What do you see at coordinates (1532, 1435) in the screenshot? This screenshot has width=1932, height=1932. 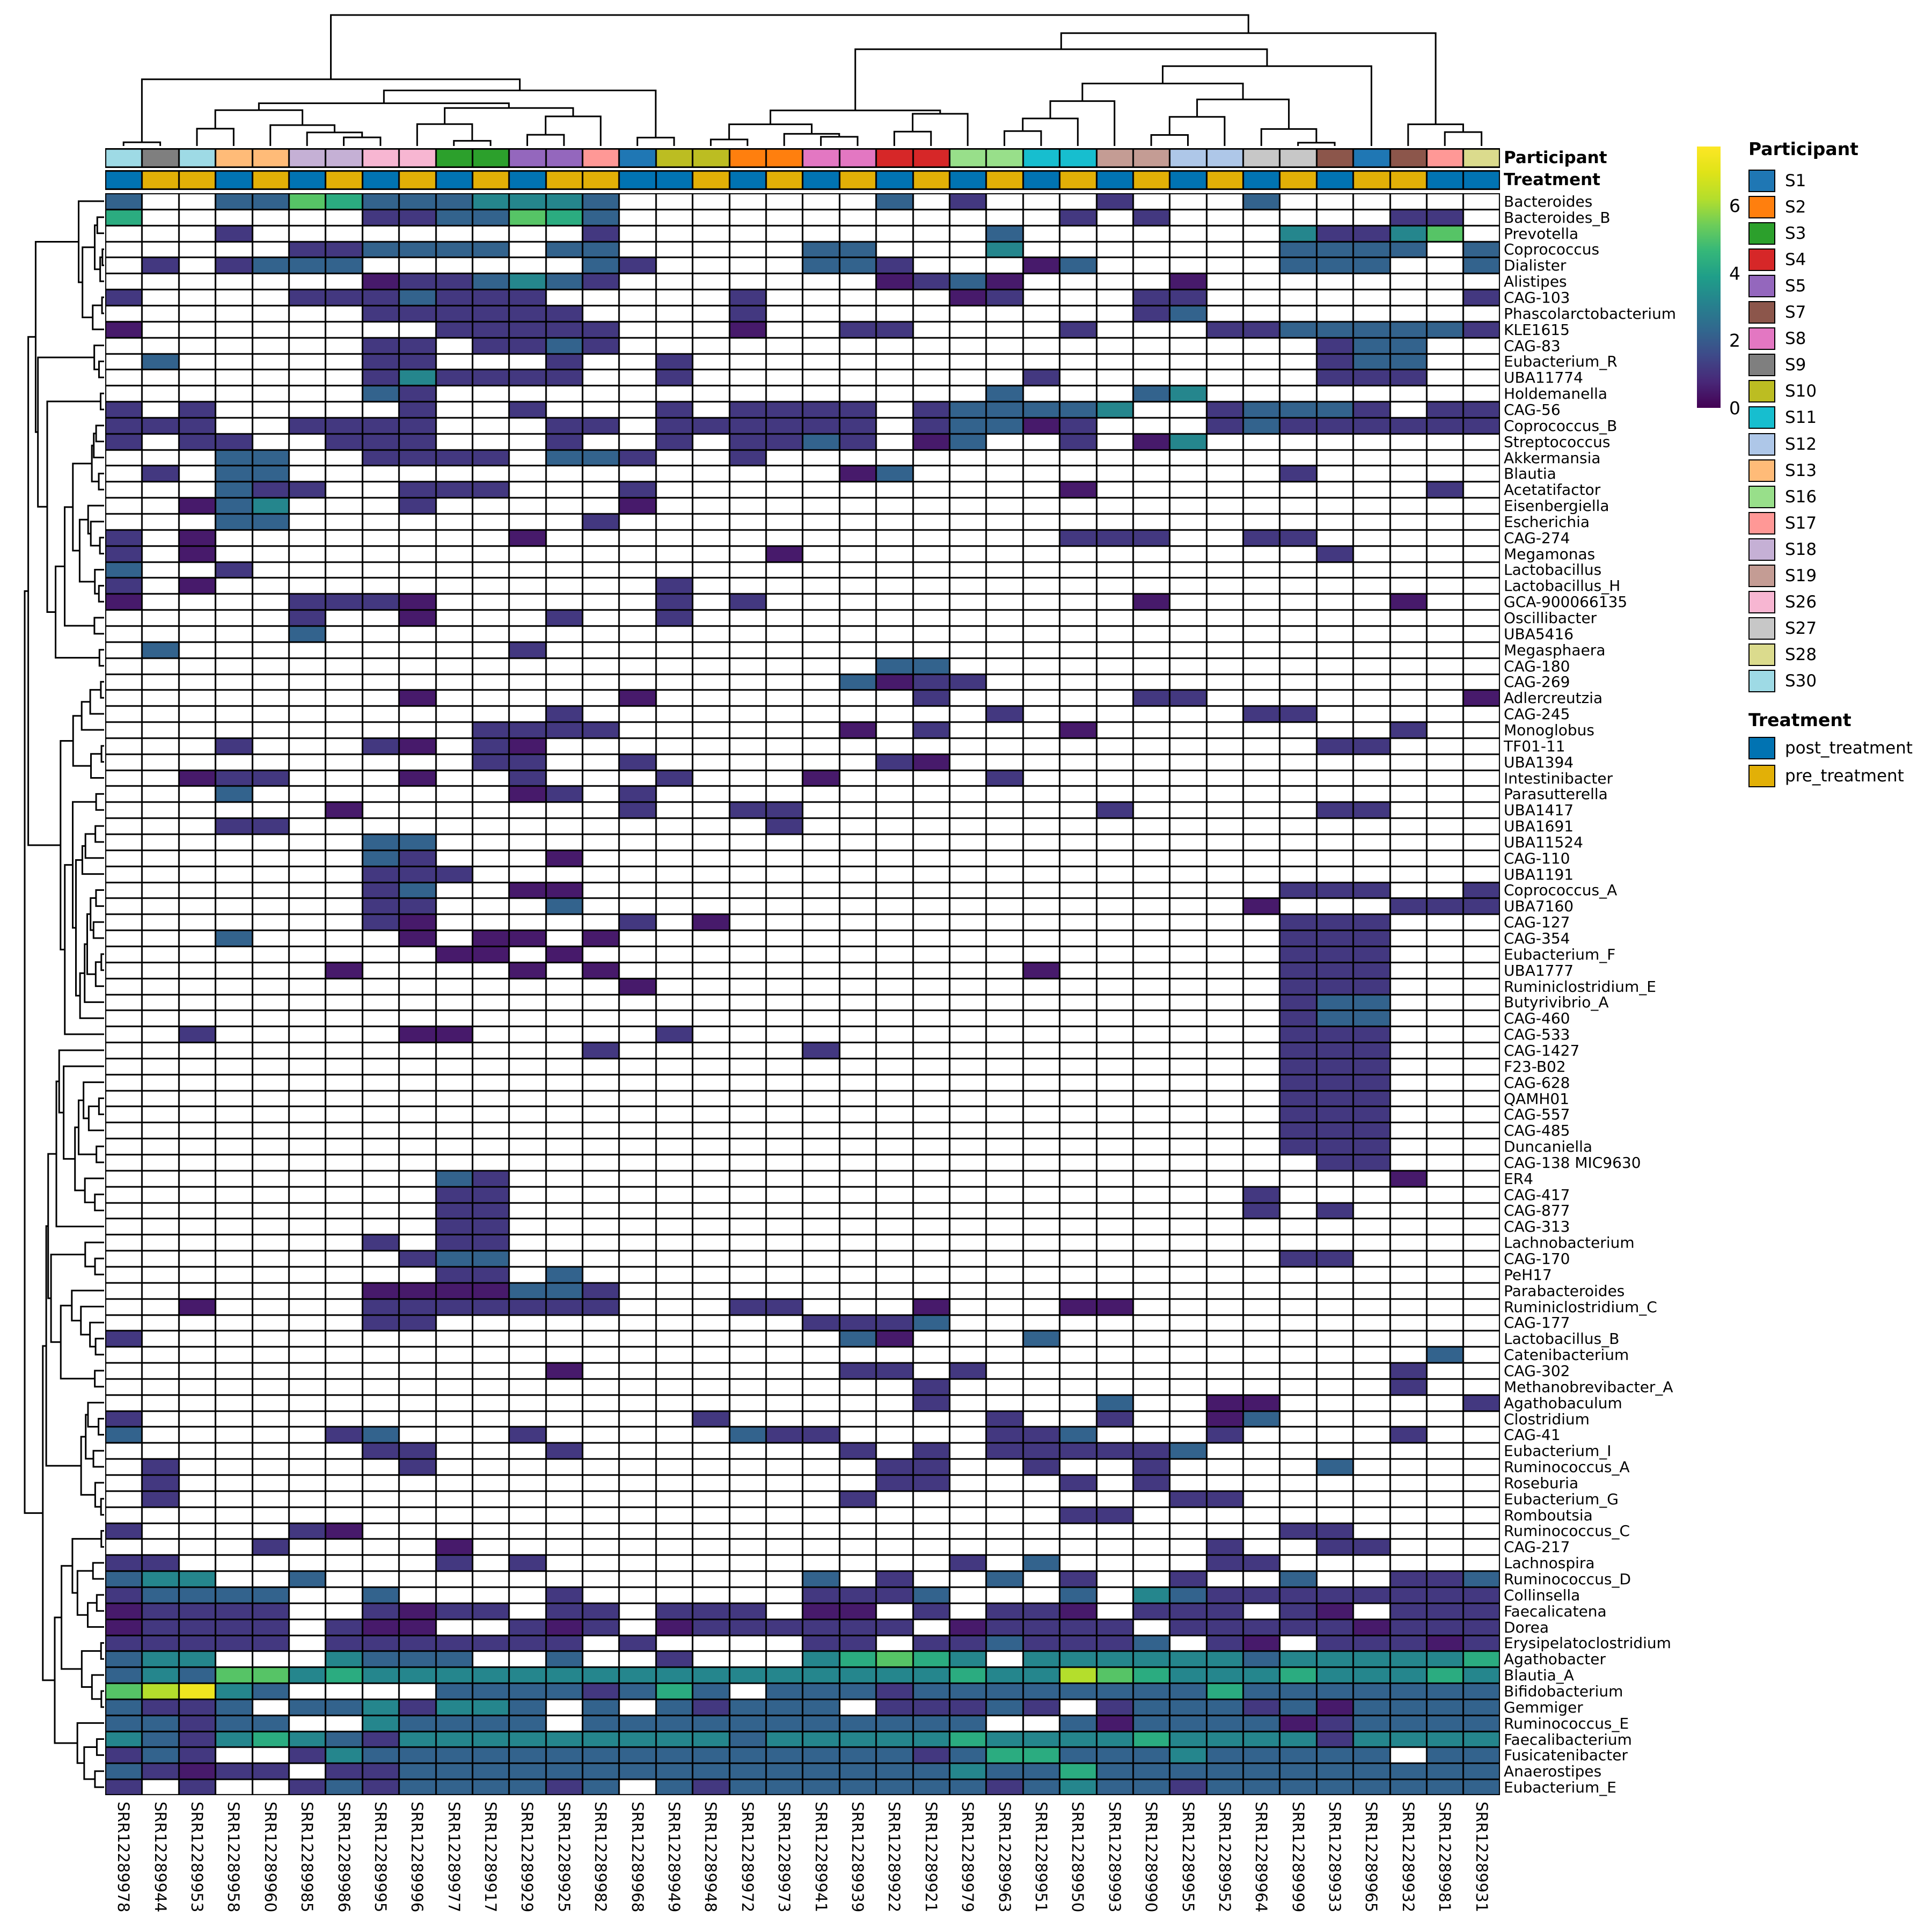 I see `row-label: CAG-41` at bounding box center [1532, 1435].